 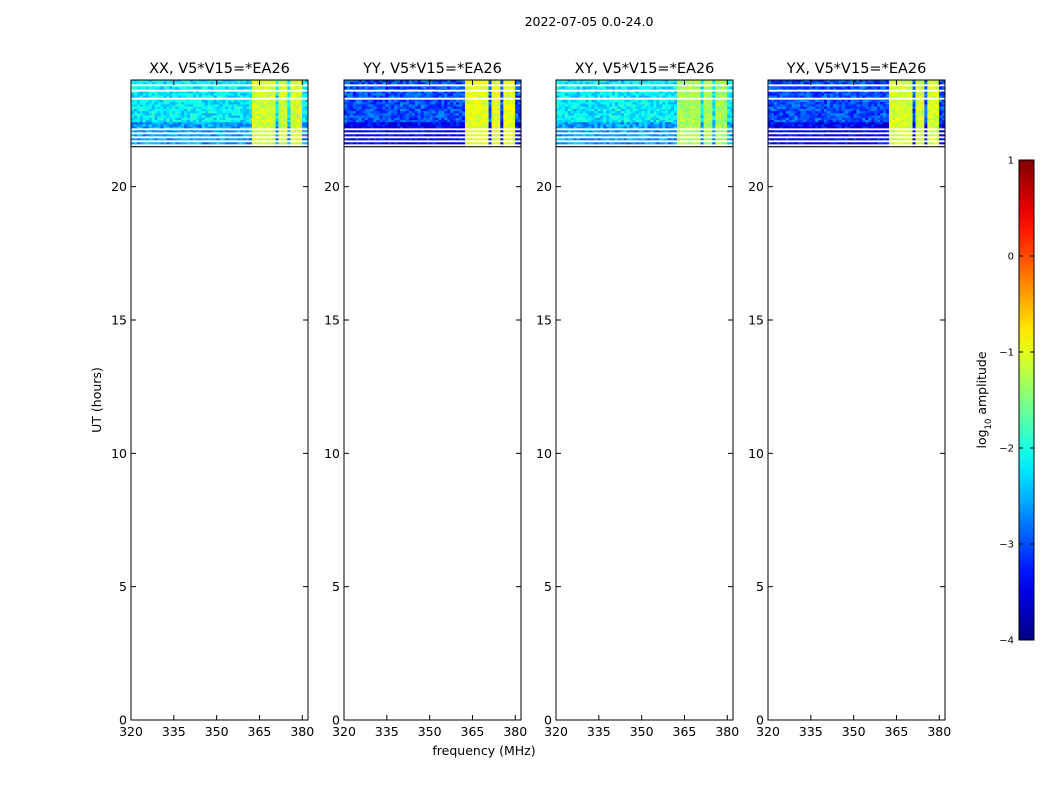 I want to click on colorbar: −4 −3 −2 −1 0 1 log10 amplitude, so click(x=1004, y=401).